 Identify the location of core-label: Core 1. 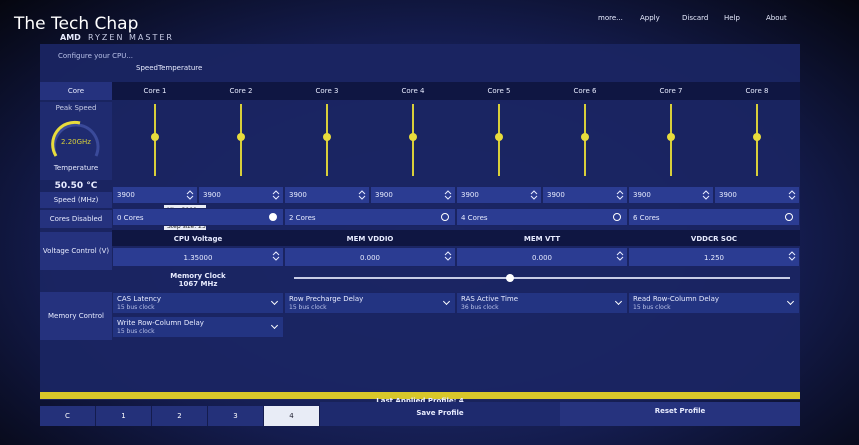
(155, 91).